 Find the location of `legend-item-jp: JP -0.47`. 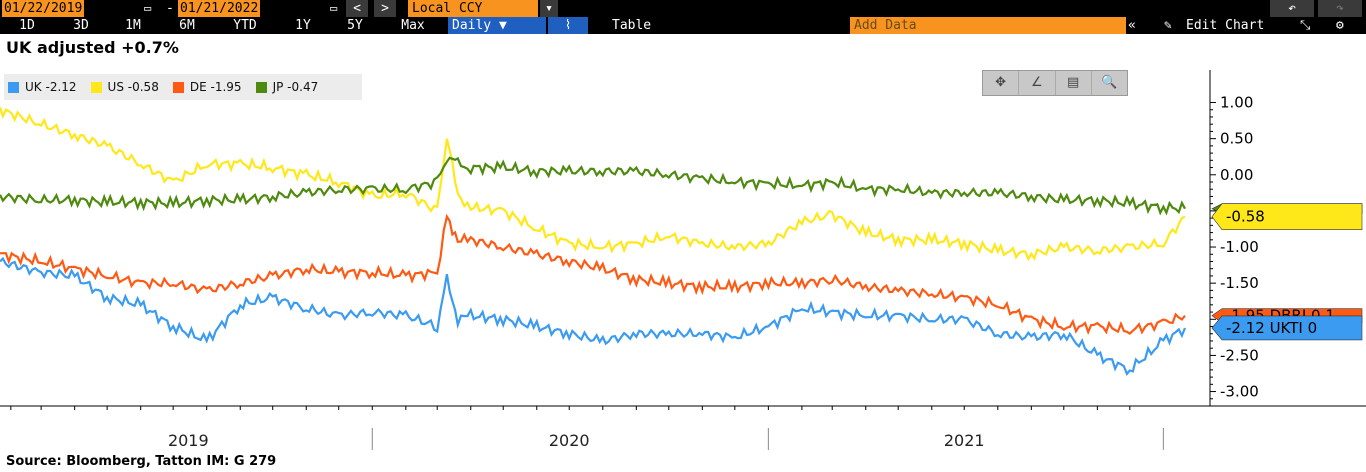

legend-item-jp: JP -0.47 is located at coordinates (287, 87).